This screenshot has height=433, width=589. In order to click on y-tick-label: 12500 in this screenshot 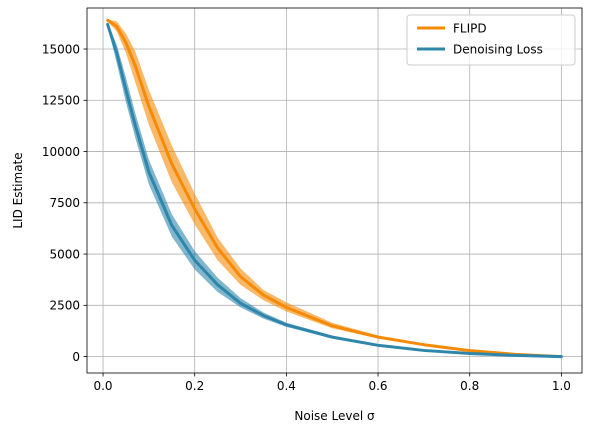, I will do `click(61, 101)`.